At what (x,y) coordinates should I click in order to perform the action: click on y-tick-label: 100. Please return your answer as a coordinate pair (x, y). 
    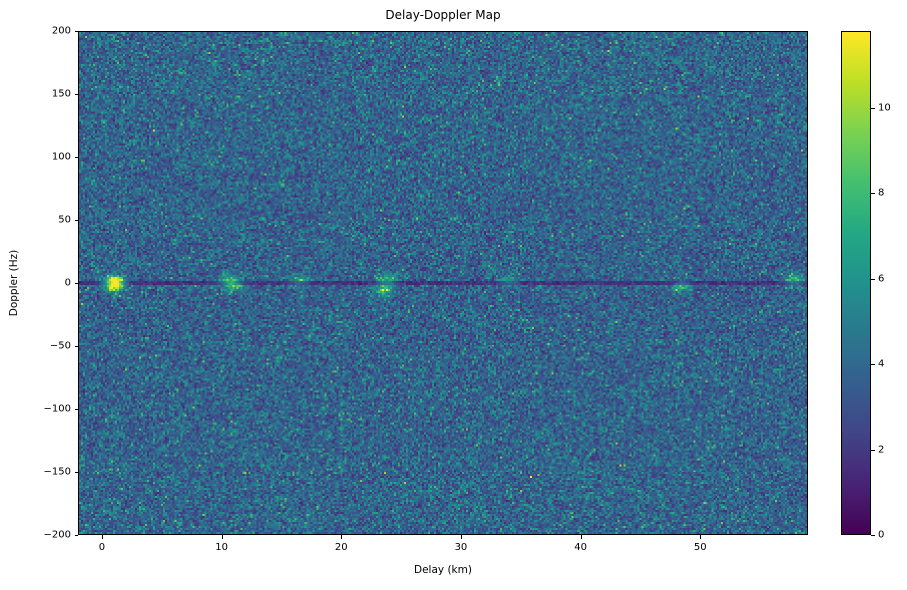
    Looking at the image, I should click on (61, 157).